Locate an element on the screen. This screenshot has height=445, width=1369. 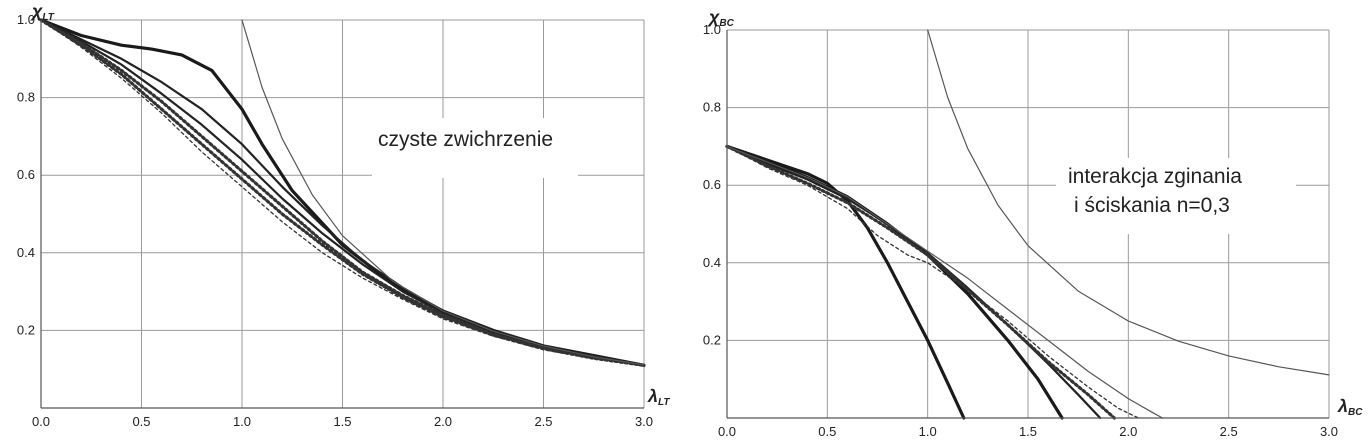
y-axis-label: χLT is located at coordinates (42, 12).